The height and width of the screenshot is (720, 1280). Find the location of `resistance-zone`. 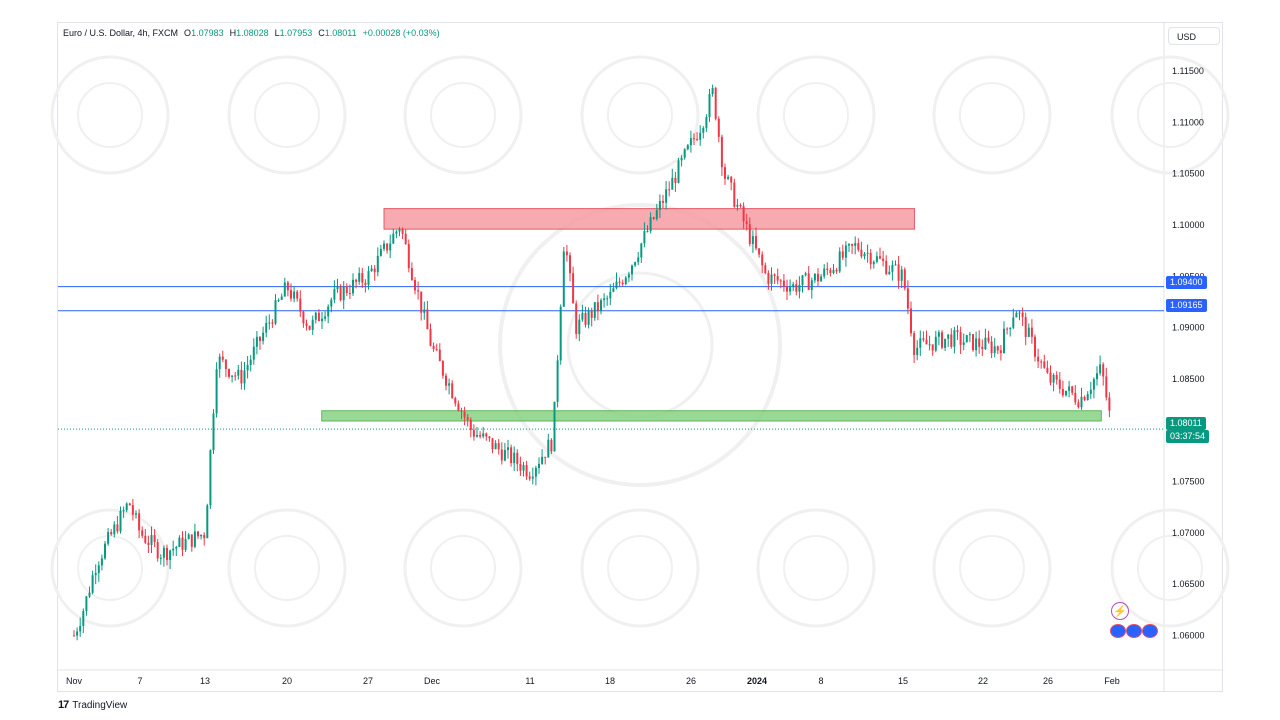

resistance-zone is located at coordinates (649, 219).